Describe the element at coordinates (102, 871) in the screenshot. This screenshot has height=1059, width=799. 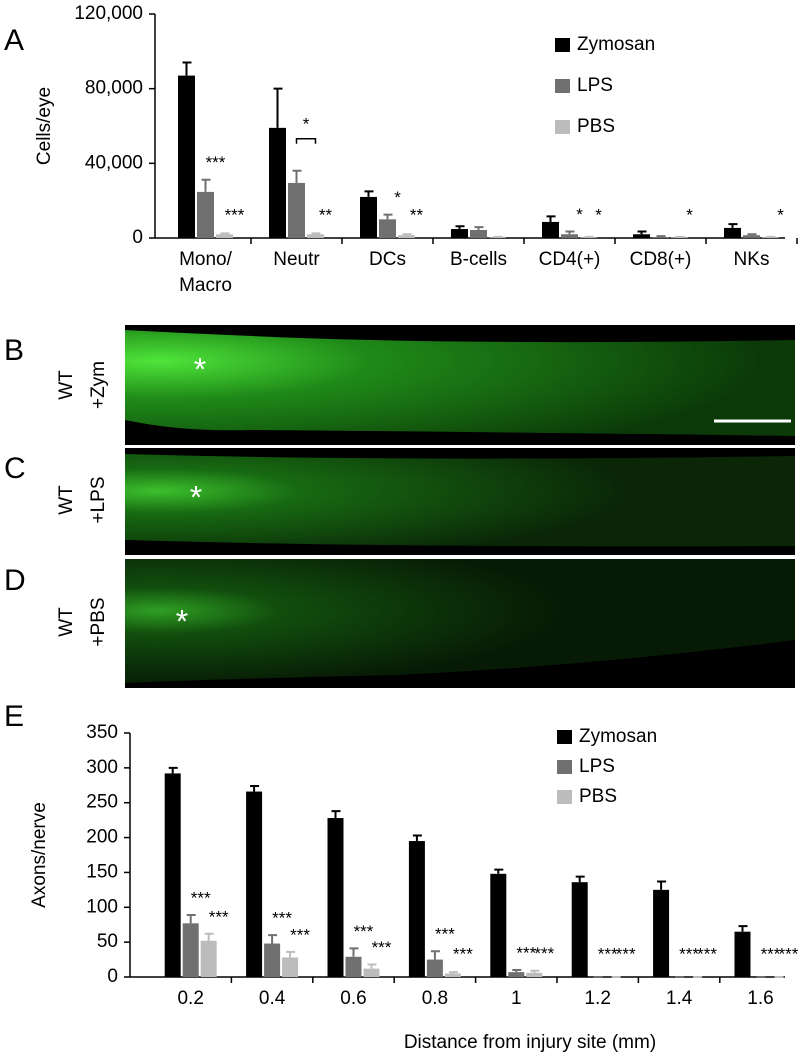
I see `y-tick-label: 150` at that location.